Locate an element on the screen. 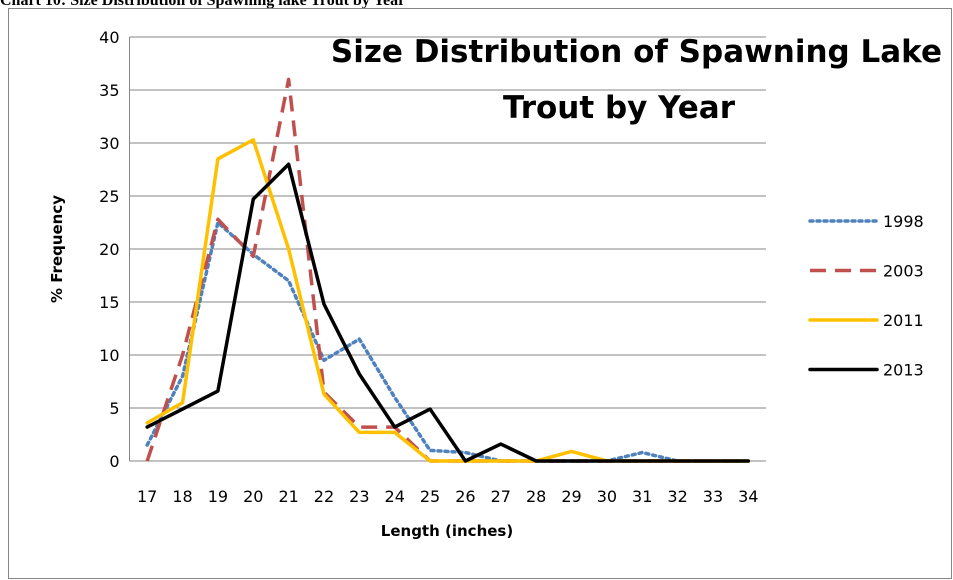  y-tick-label: 30 is located at coordinates (109, 143).